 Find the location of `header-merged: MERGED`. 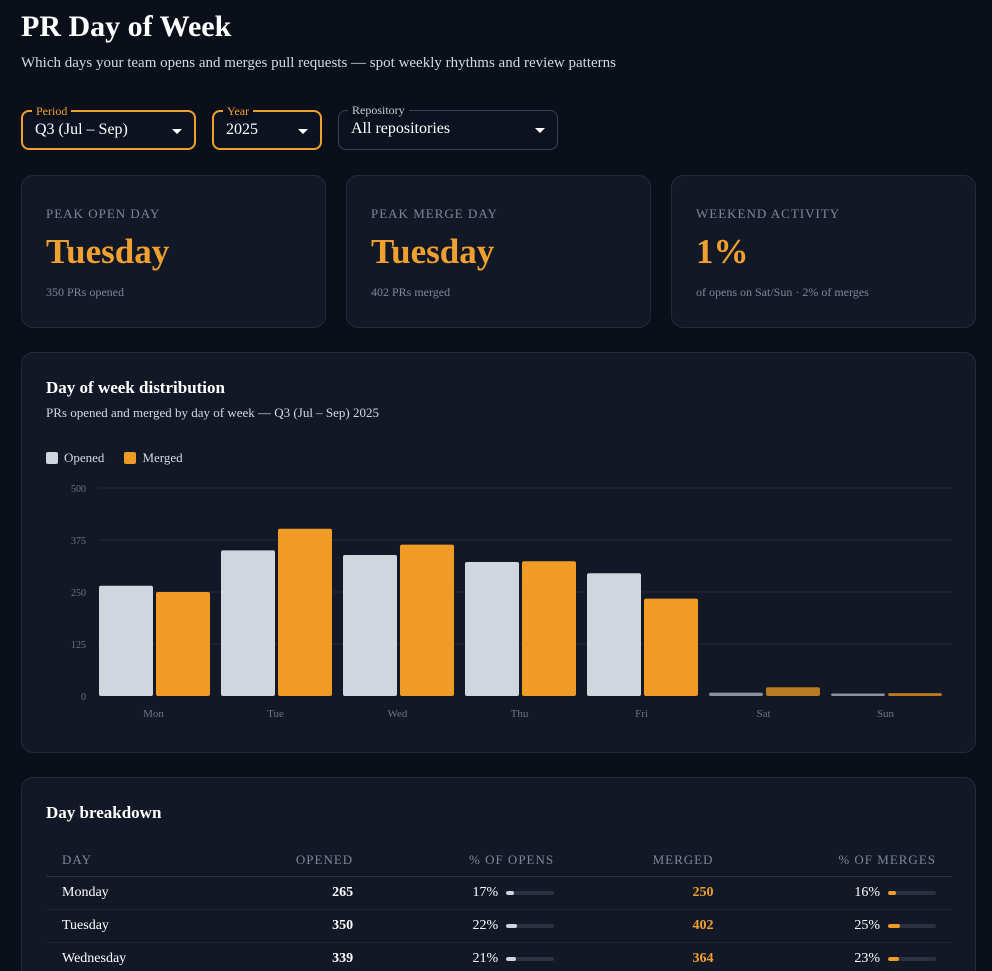

header-merged: MERGED is located at coordinates (650, 860).